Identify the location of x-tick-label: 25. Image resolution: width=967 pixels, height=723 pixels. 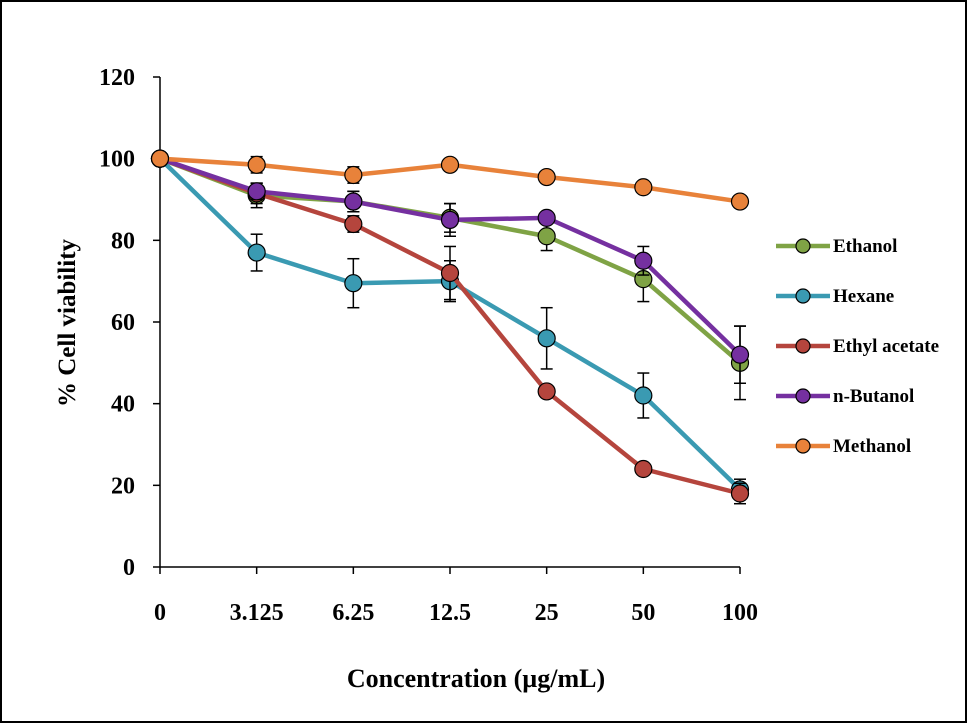
(547, 613).